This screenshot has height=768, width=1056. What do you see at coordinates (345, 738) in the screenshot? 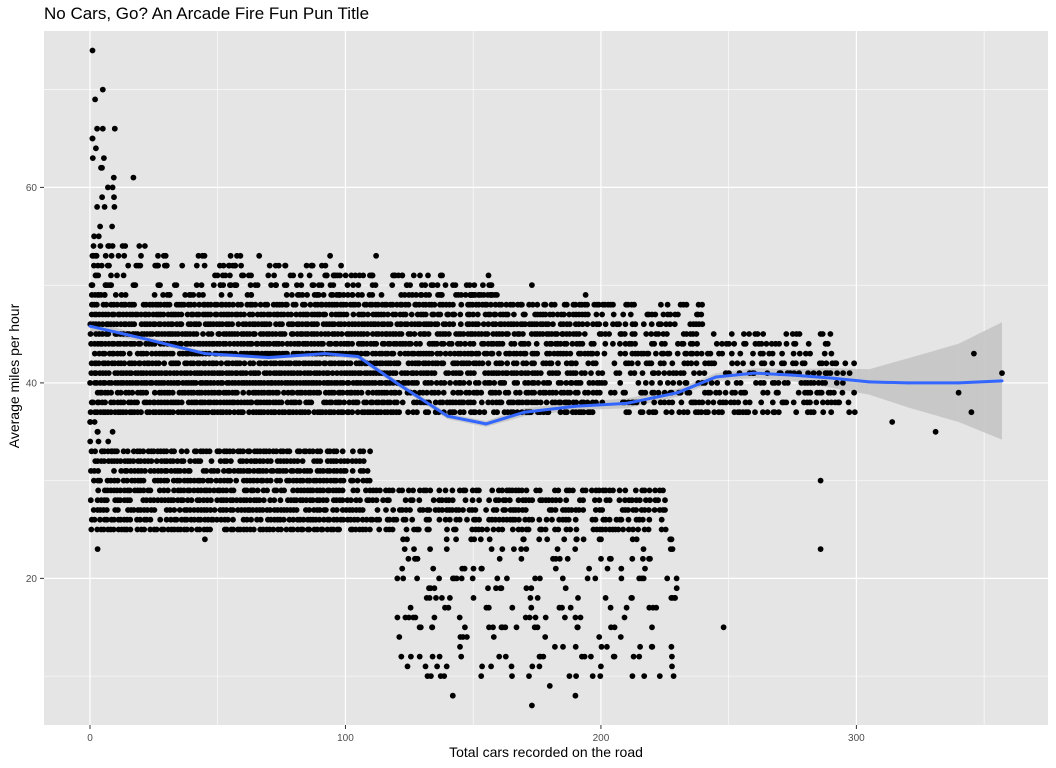
I see `x-tick-label: 100` at bounding box center [345, 738].